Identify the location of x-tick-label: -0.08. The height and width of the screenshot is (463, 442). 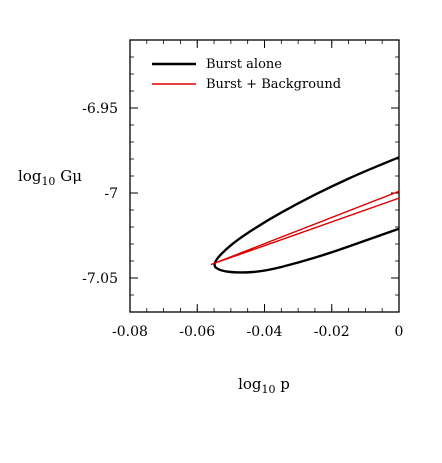
(130, 332).